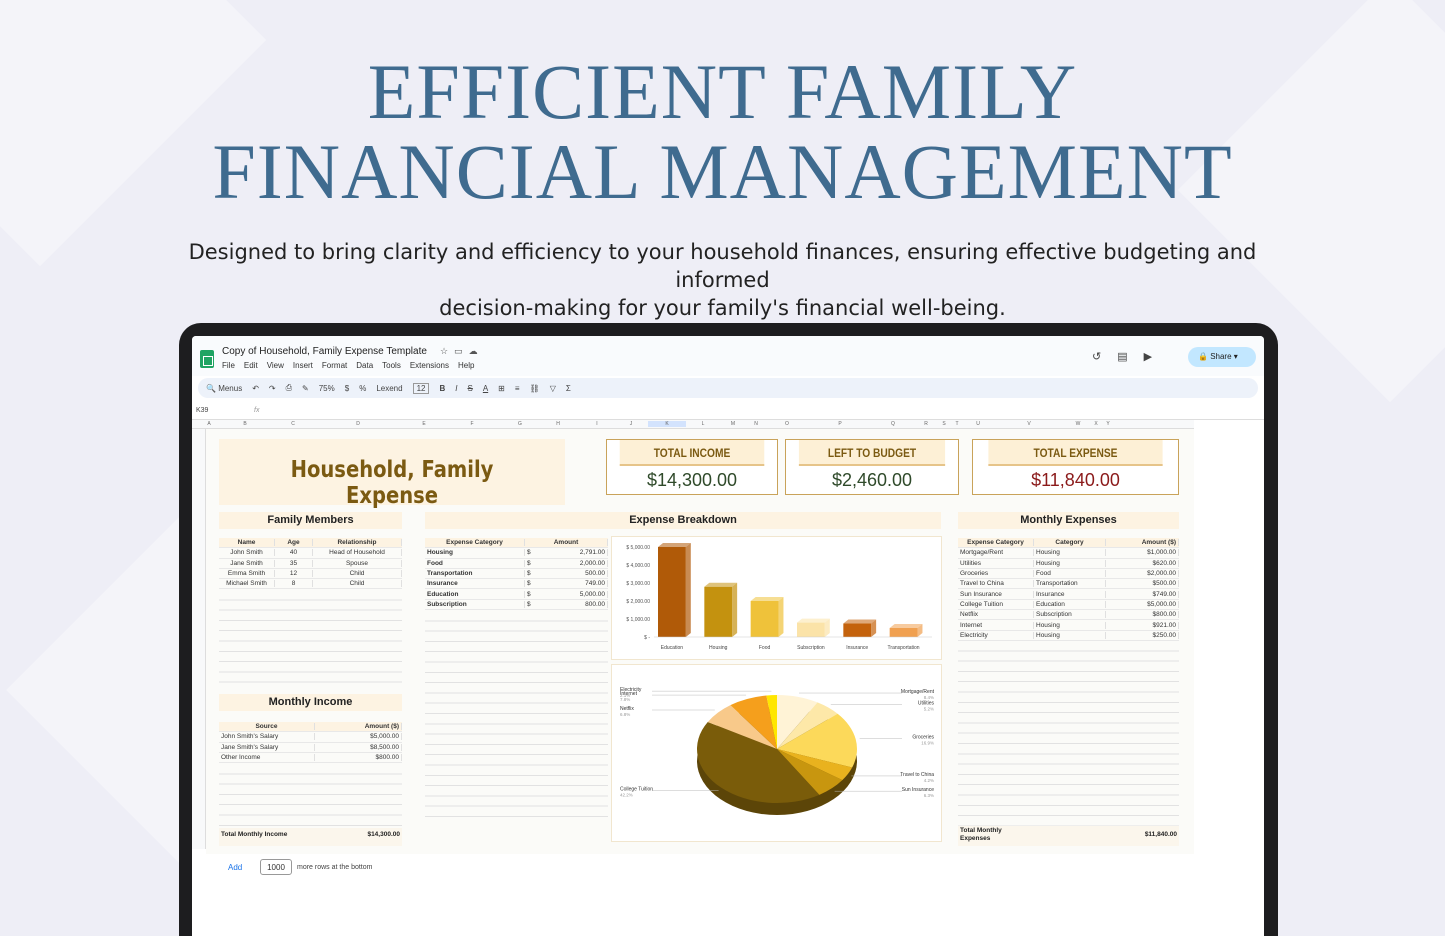  What do you see at coordinates (996, 584) in the screenshot?
I see `table-cell: Travel to China` at bounding box center [996, 584].